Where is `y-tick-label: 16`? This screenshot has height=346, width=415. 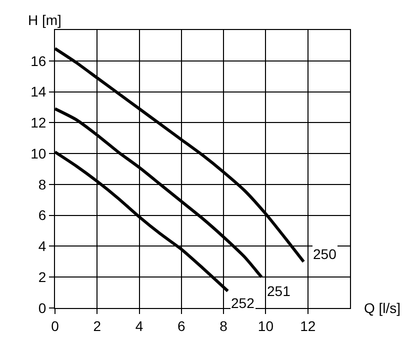 y-tick-label: 16 is located at coordinates (38, 60).